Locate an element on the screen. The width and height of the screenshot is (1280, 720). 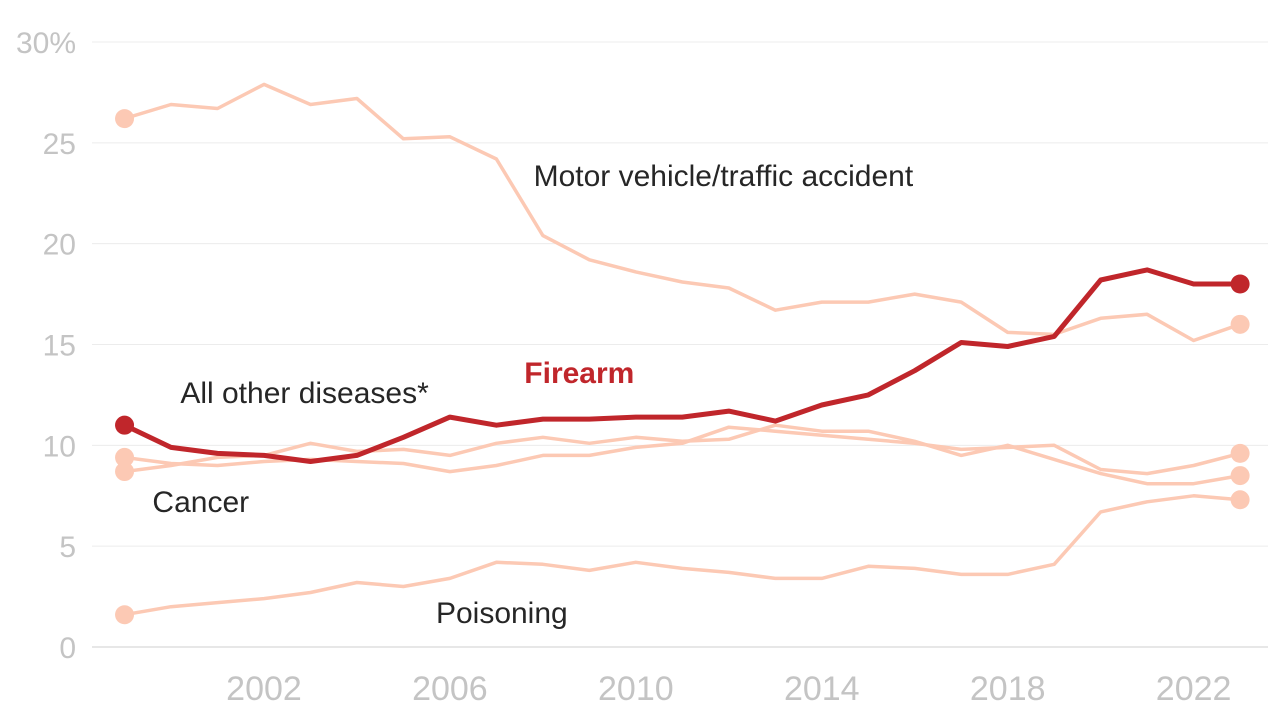
series-label-motor-vehicle-traffic-accident: Motor vehicle/traffic accident is located at coordinates (724, 176).